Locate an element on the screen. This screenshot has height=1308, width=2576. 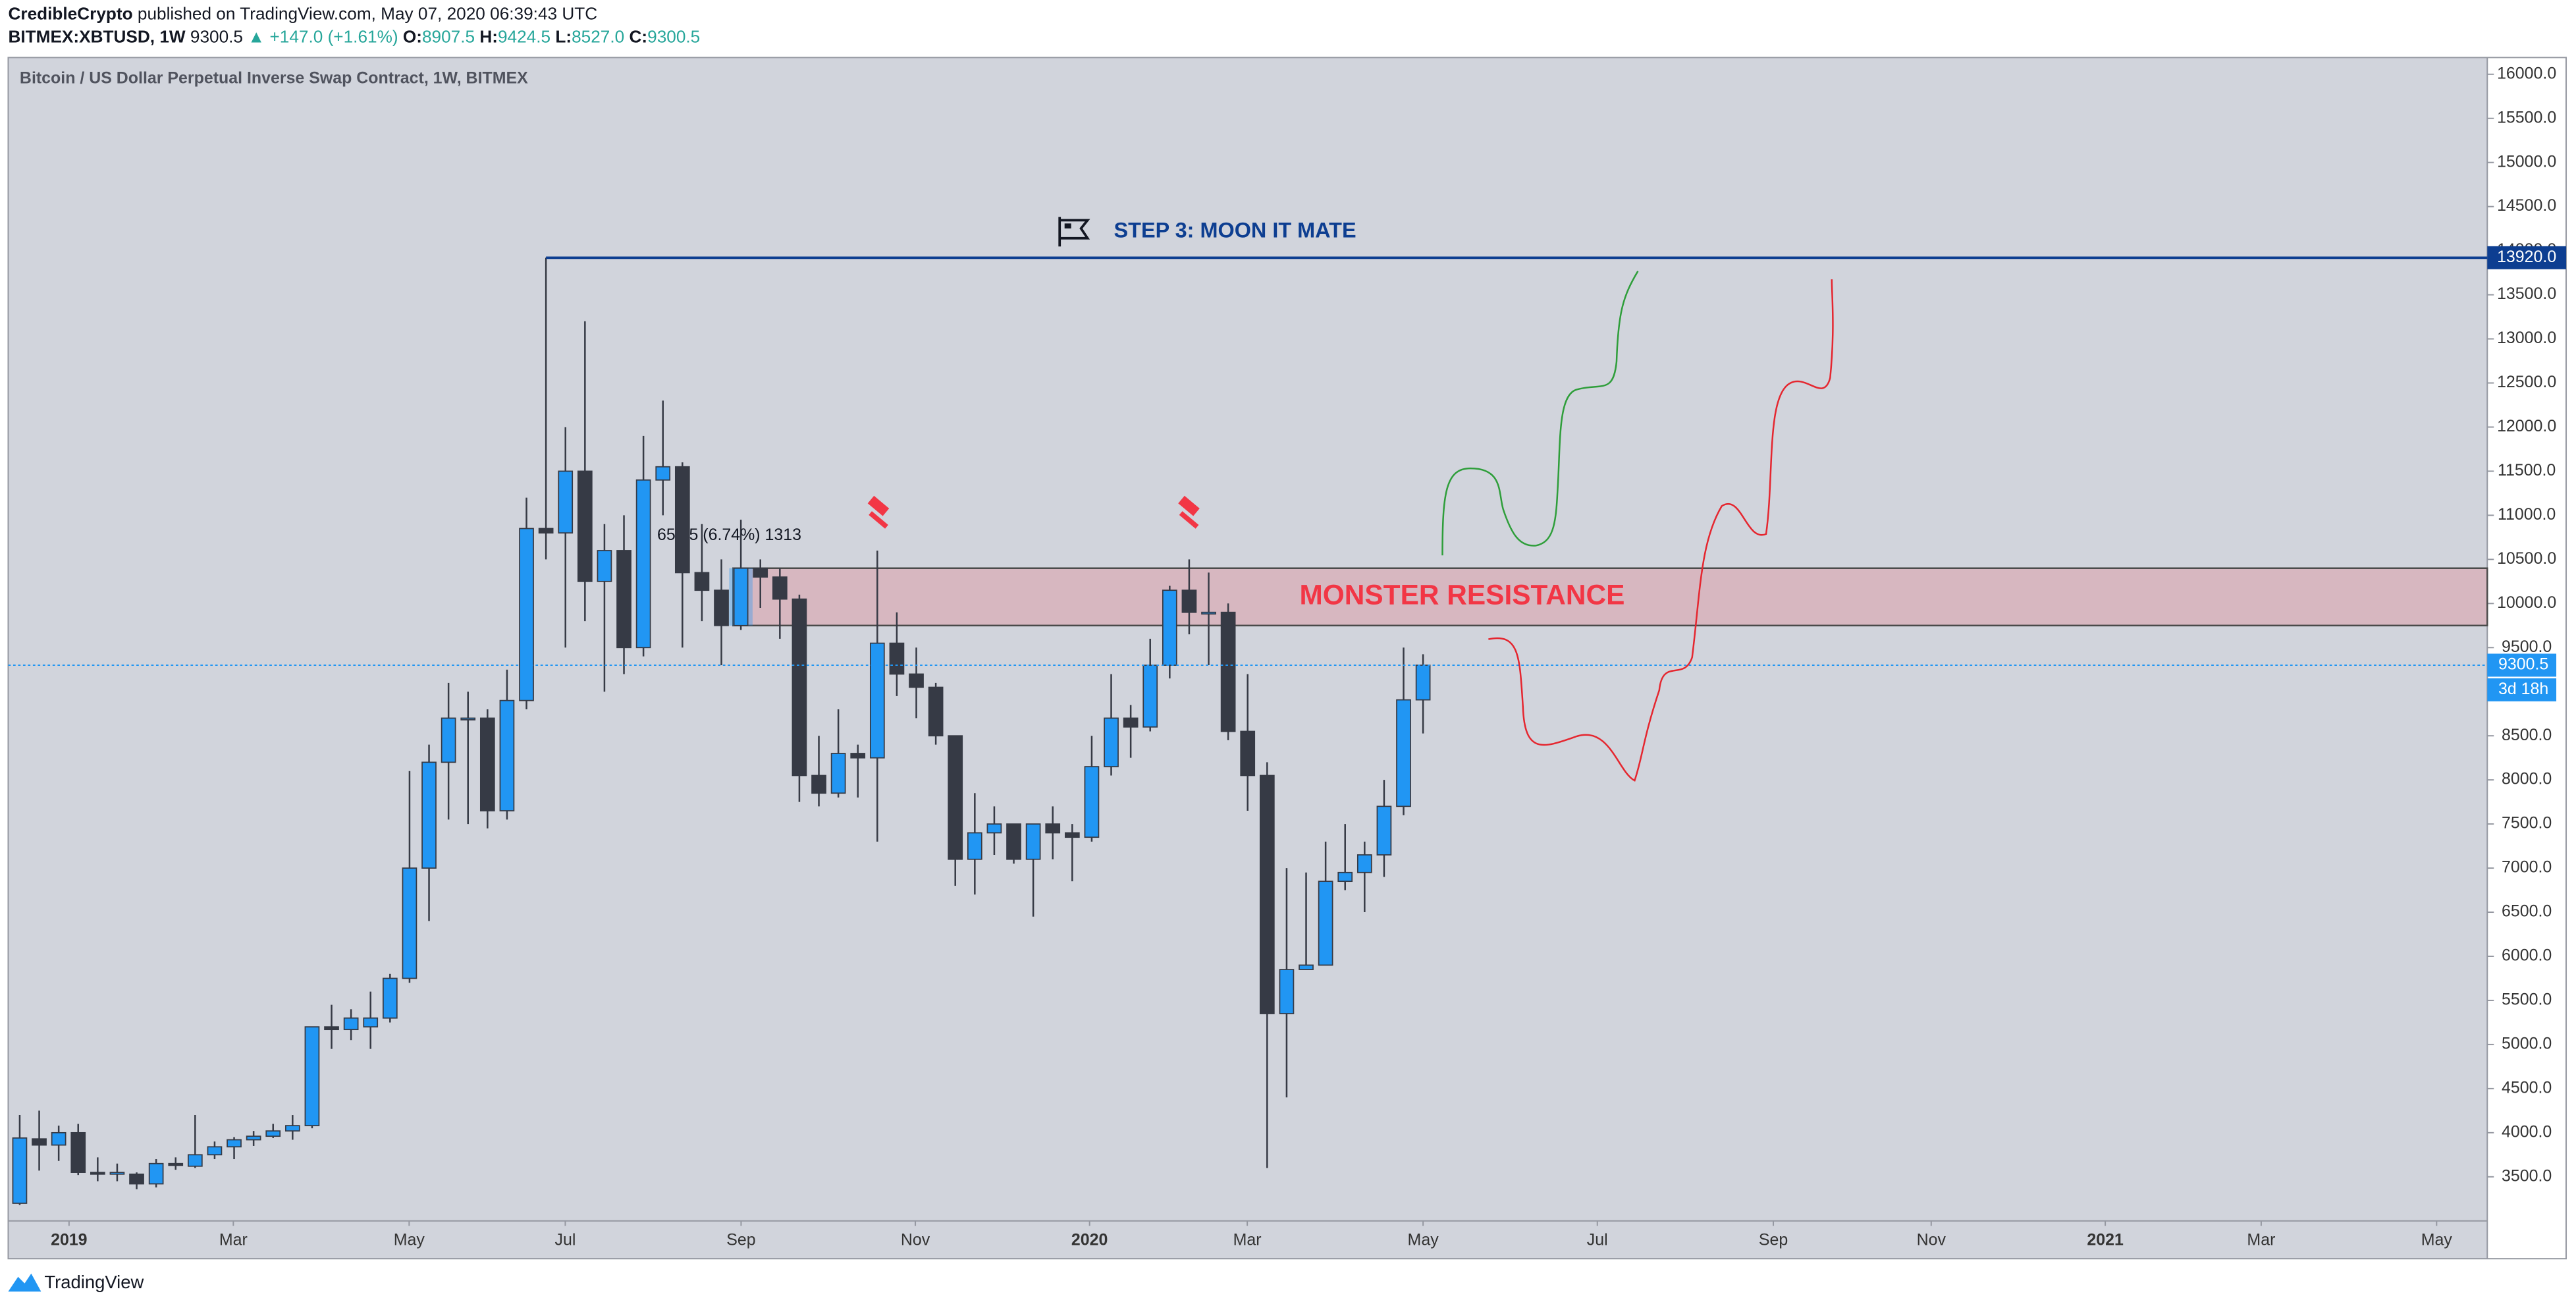
resistance-zone is located at coordinates (1610, 597).